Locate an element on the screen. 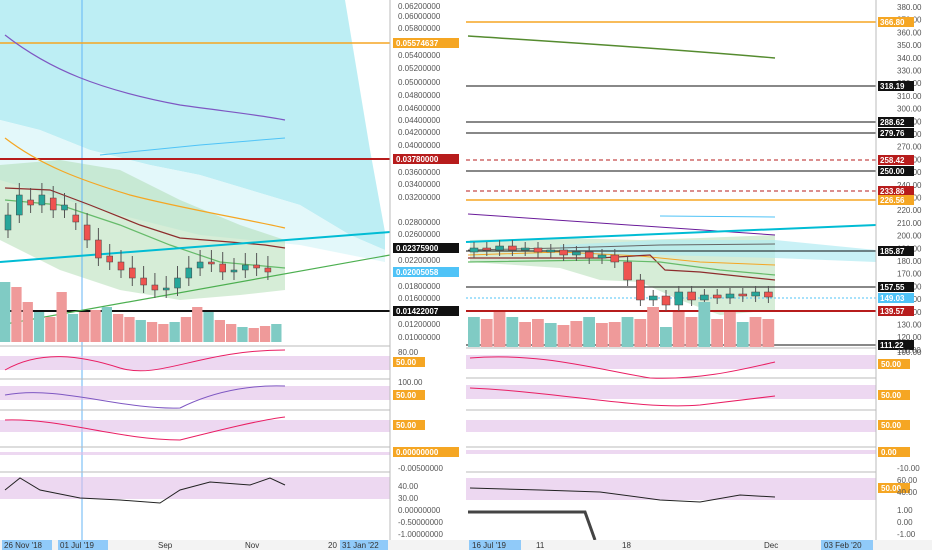 The height and width of the screenshot is (555, 932). right-osc-axis-label: 0.00 is located at coordinates (905, 522).